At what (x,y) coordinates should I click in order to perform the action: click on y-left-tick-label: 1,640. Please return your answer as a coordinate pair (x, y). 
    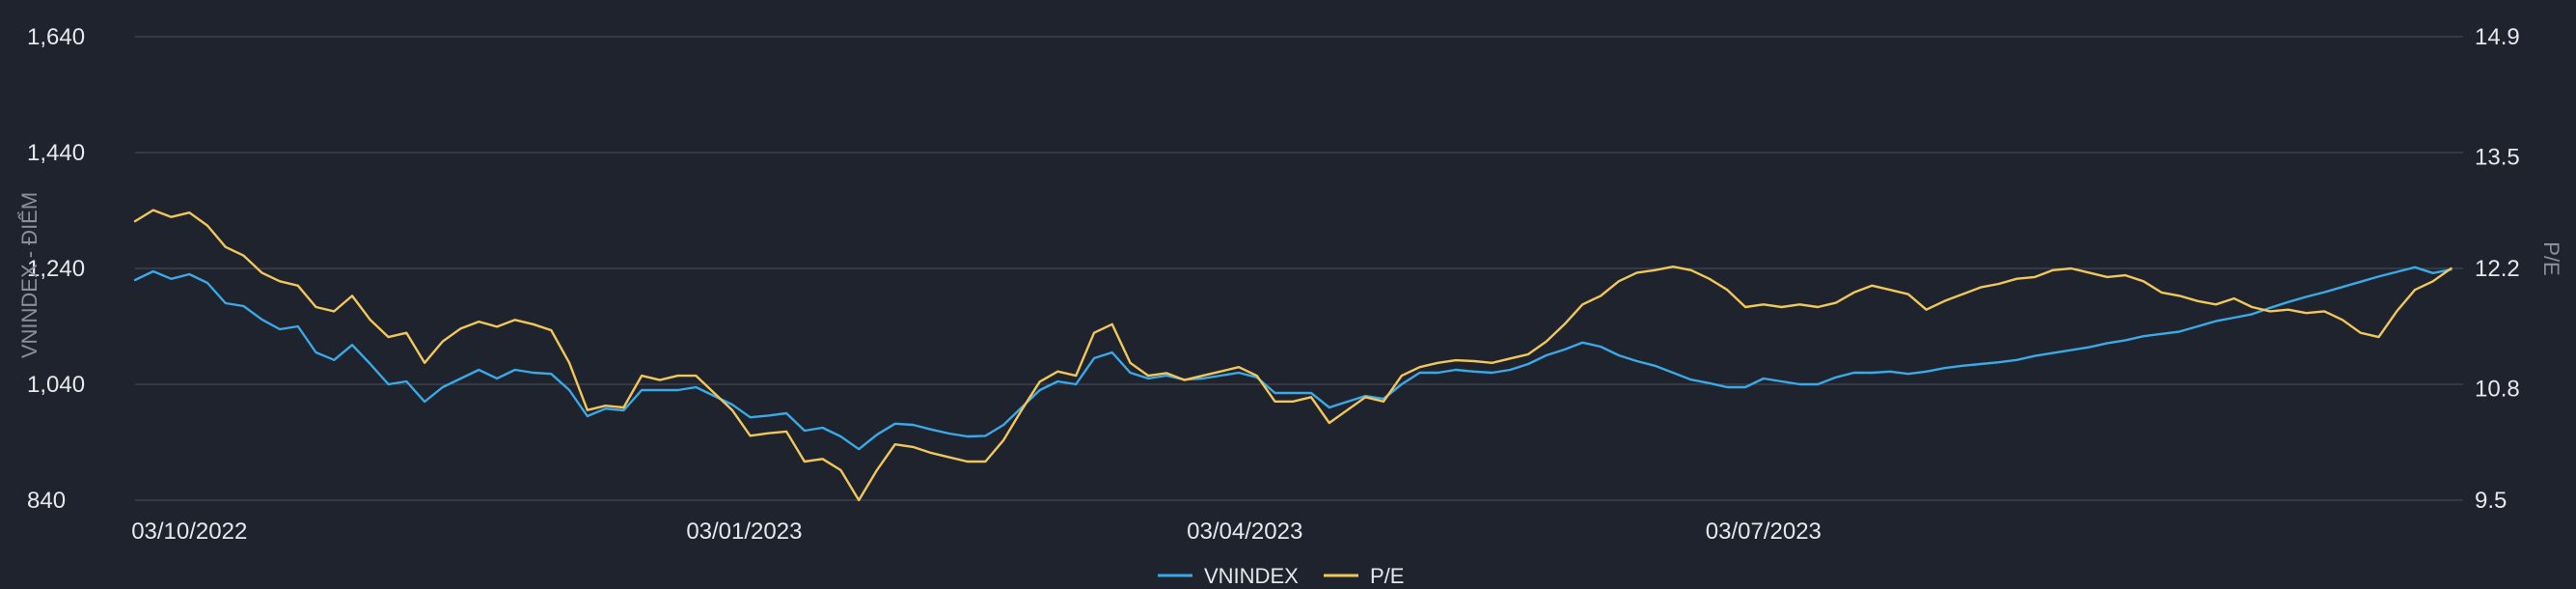
    Looking at the image, I should click on (56, 37).